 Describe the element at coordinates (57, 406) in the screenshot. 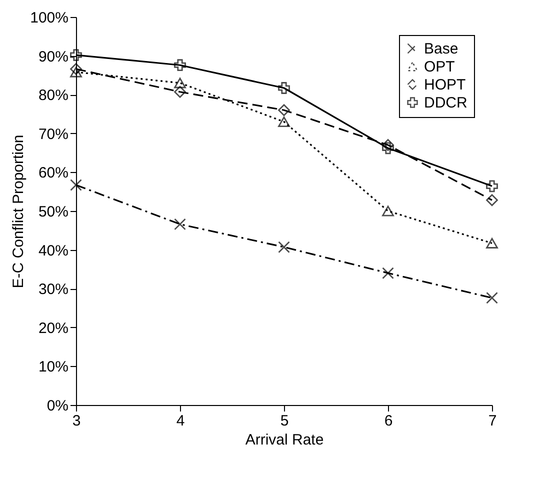

I see `y-tick-label: 0%` at that location.